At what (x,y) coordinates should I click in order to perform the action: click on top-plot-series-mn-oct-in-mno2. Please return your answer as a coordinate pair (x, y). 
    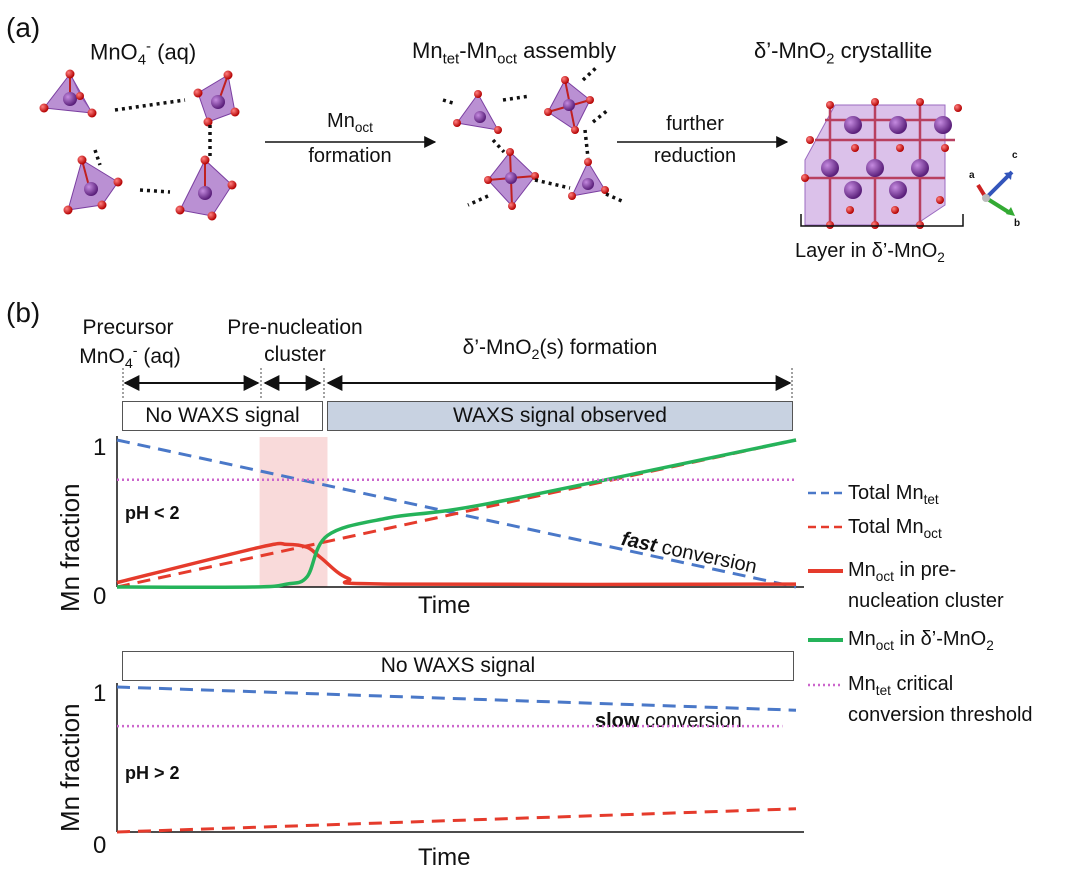
    Looking at the image, I should click on (456, 513).